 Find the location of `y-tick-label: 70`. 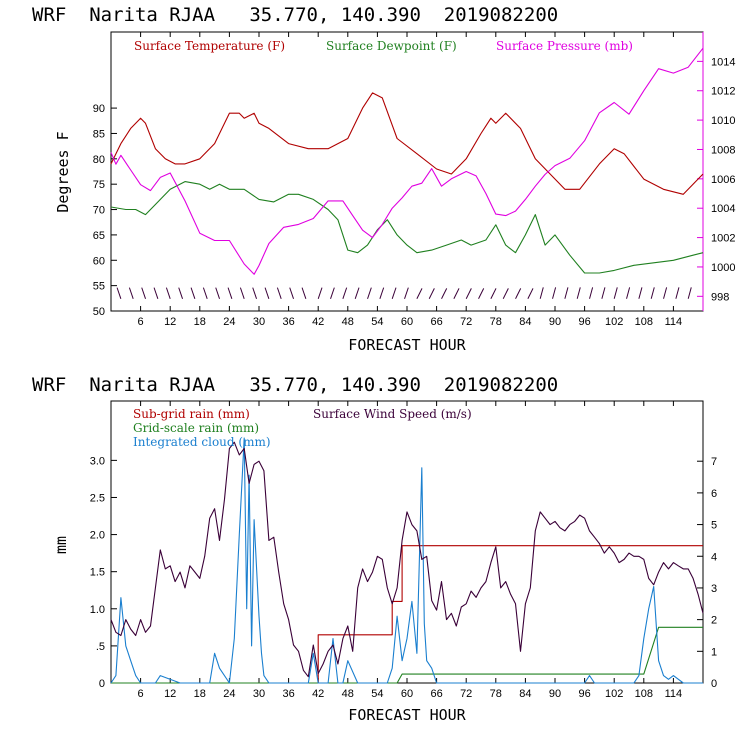

y-tick-label: 70 is located at coordinates (99, 211).